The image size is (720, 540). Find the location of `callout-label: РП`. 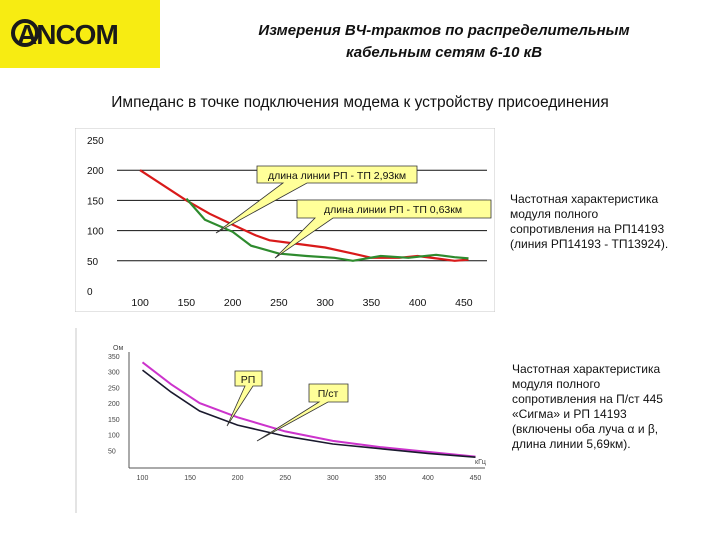

callout-label: РП is located at coordinates (248, 380).